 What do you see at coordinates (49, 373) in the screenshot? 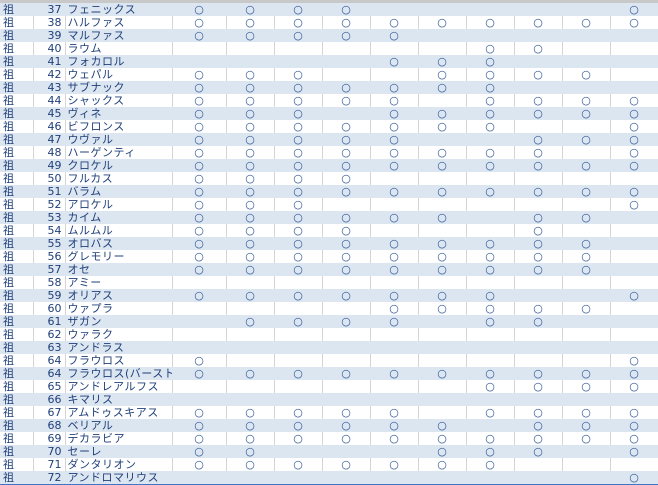
I see `cell-number: 64` at bounding box center [49, 373].